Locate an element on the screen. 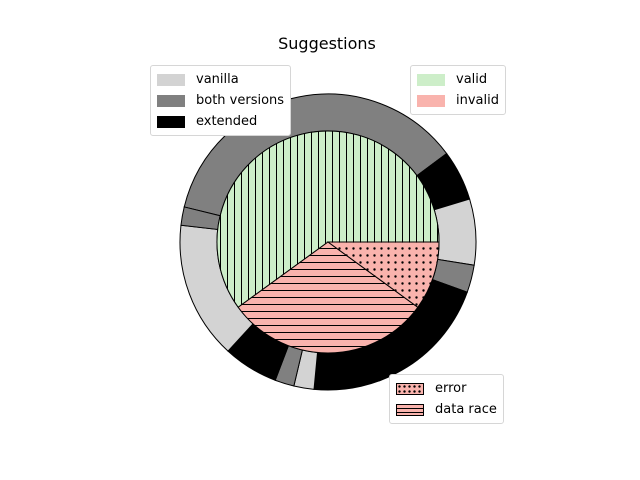 Image resolution: width=640 pixels, height=480 pixels. pie-slice-hatch-error is located at coordinates (383, 274).